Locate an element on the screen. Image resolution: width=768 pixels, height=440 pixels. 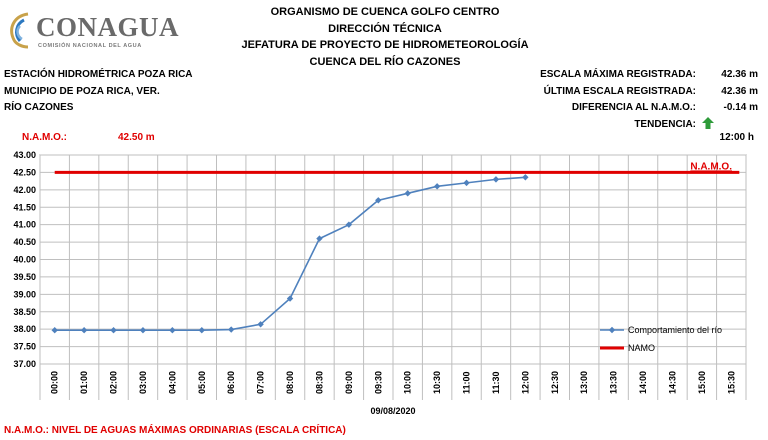
header-line-2: DIRECCIÓN TÉCNICA is located at coordinates (385, 28).